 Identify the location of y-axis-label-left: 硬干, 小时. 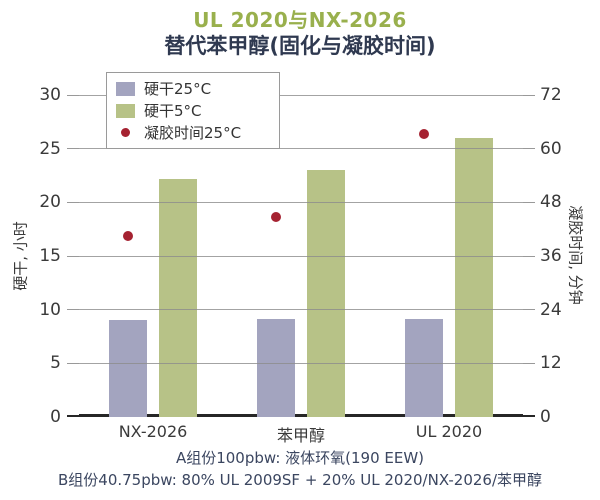
(20, 256).